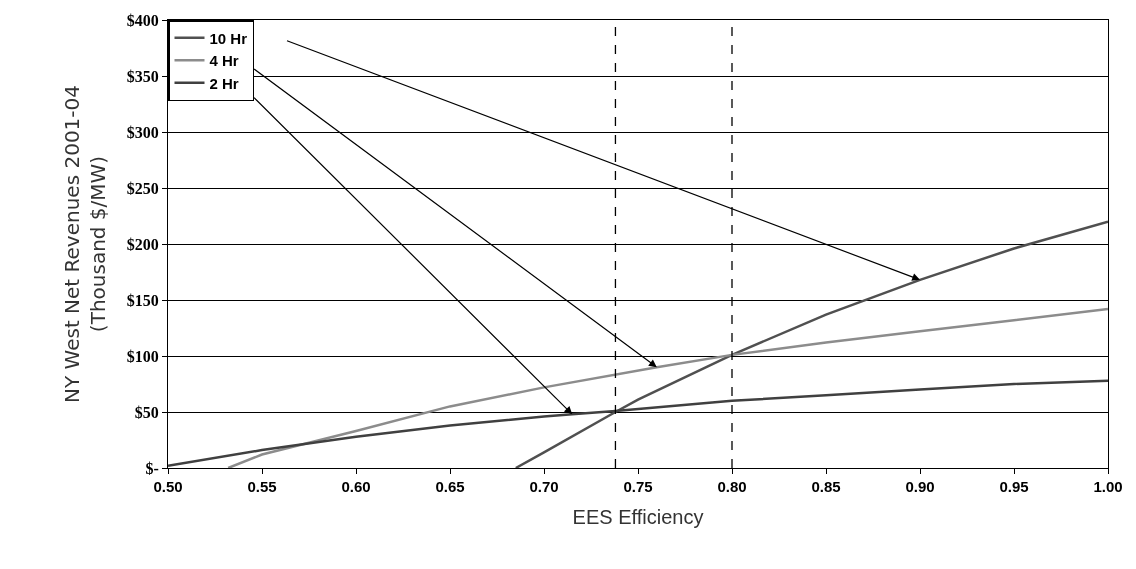 The width and height of the screenshot is (1136, 569). Describe the element at coordinates (142, 20) in the screenshot. I see `y-tick-label: $400` at that location.